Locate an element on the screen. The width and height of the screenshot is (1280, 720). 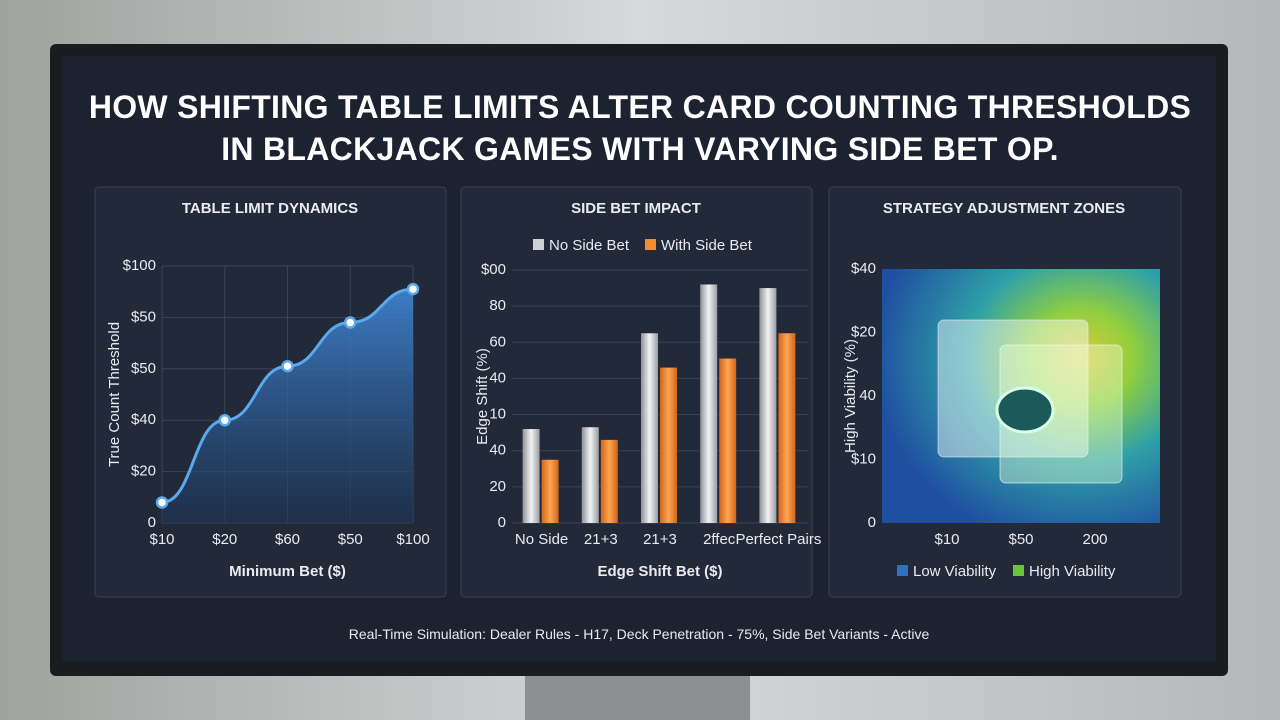
chips is located at coordinates (1025, 410).